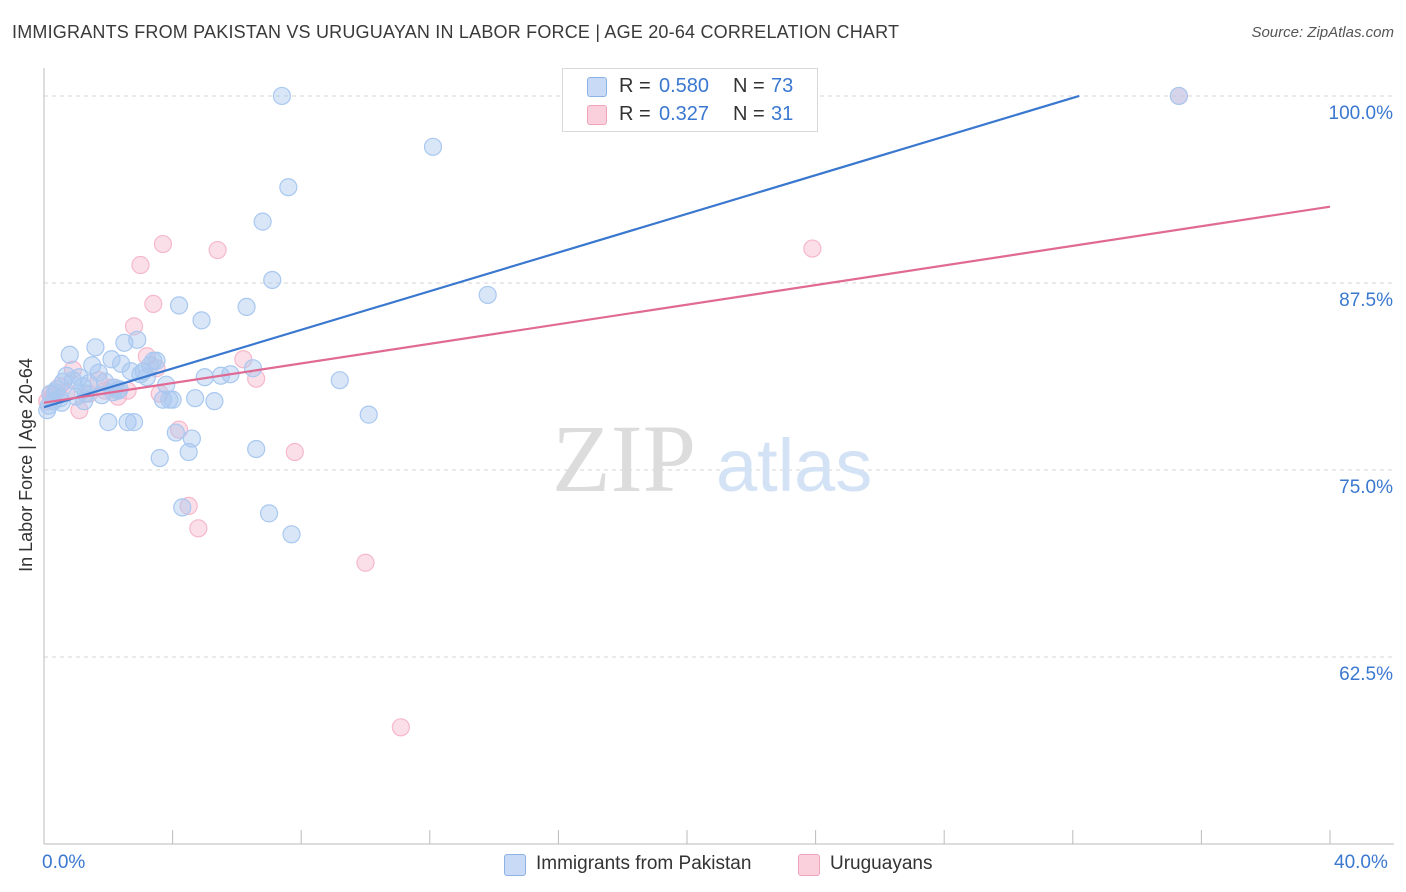 The image size is (1406, 892). Describe the element at coordinates (1366, 487) in the screenshot. I see `y-tick-label: 75.0%` at that location.